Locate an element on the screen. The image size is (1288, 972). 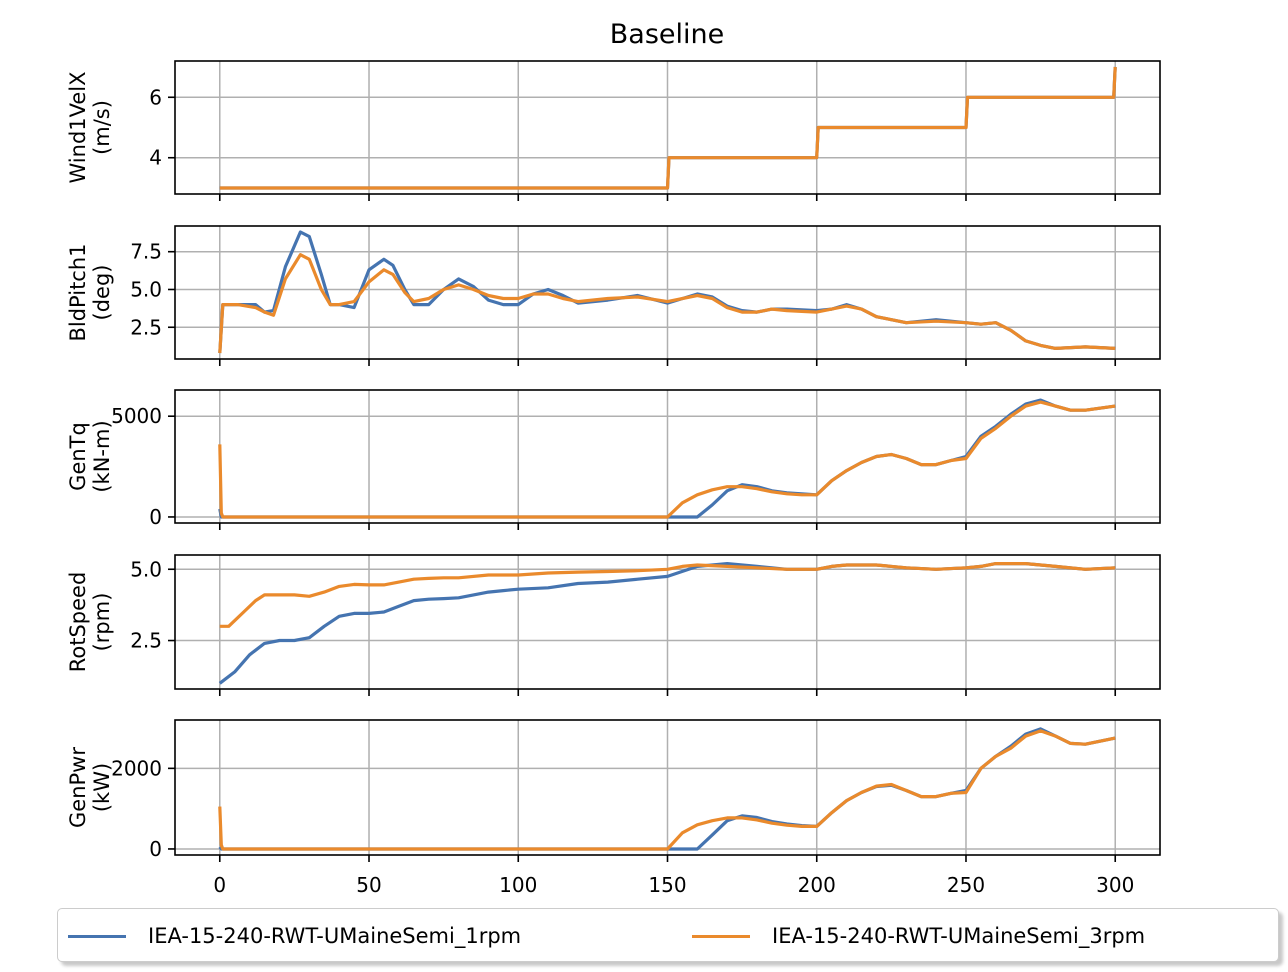
y-tick-label: 6 is located at coordinates (155, 97).